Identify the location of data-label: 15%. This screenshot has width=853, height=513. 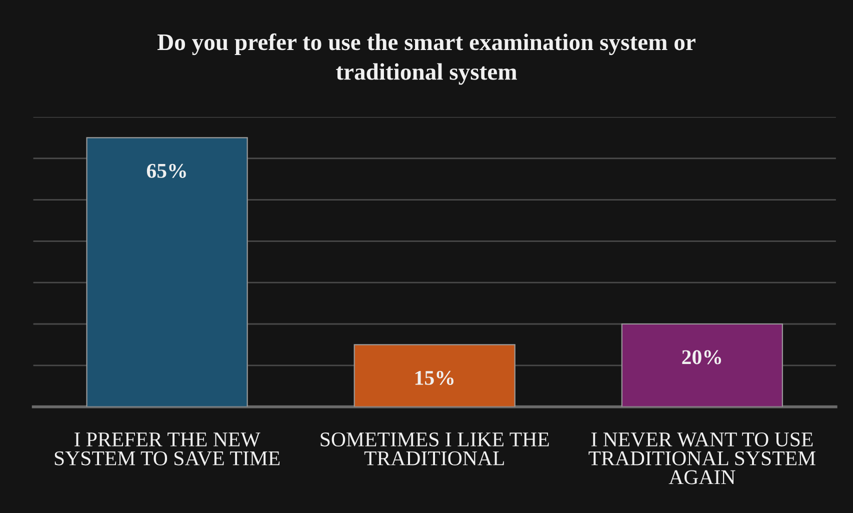
(434, 377).